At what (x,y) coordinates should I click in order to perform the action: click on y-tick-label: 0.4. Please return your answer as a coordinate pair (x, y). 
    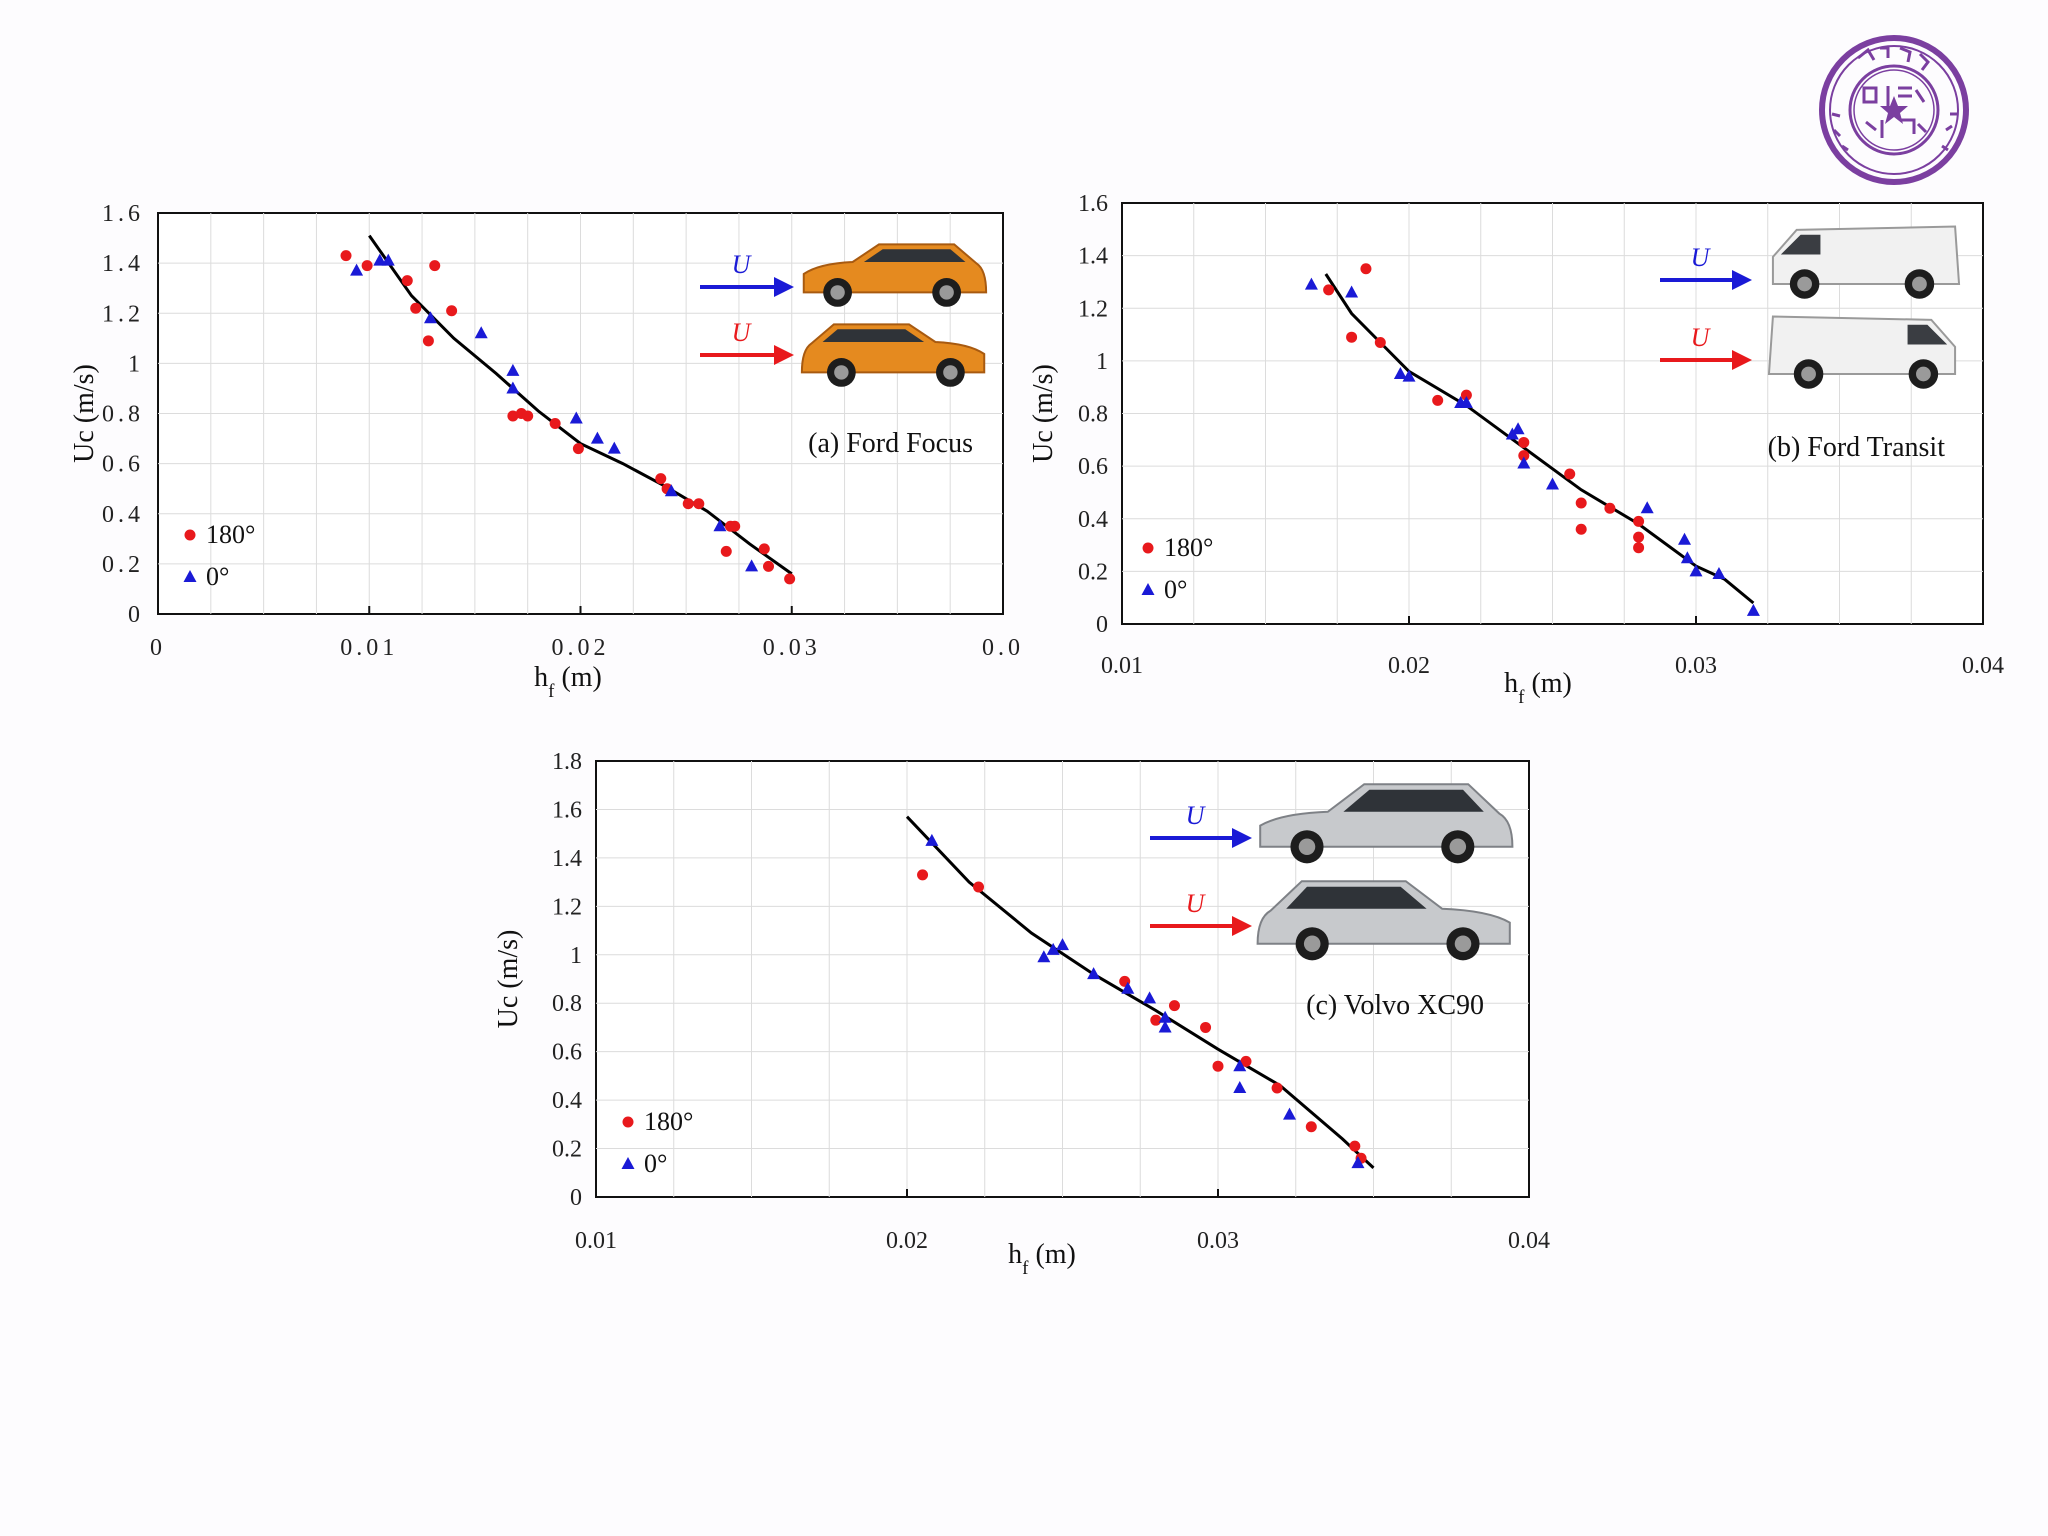
    Looking at the image, I should click on (1093, 520).